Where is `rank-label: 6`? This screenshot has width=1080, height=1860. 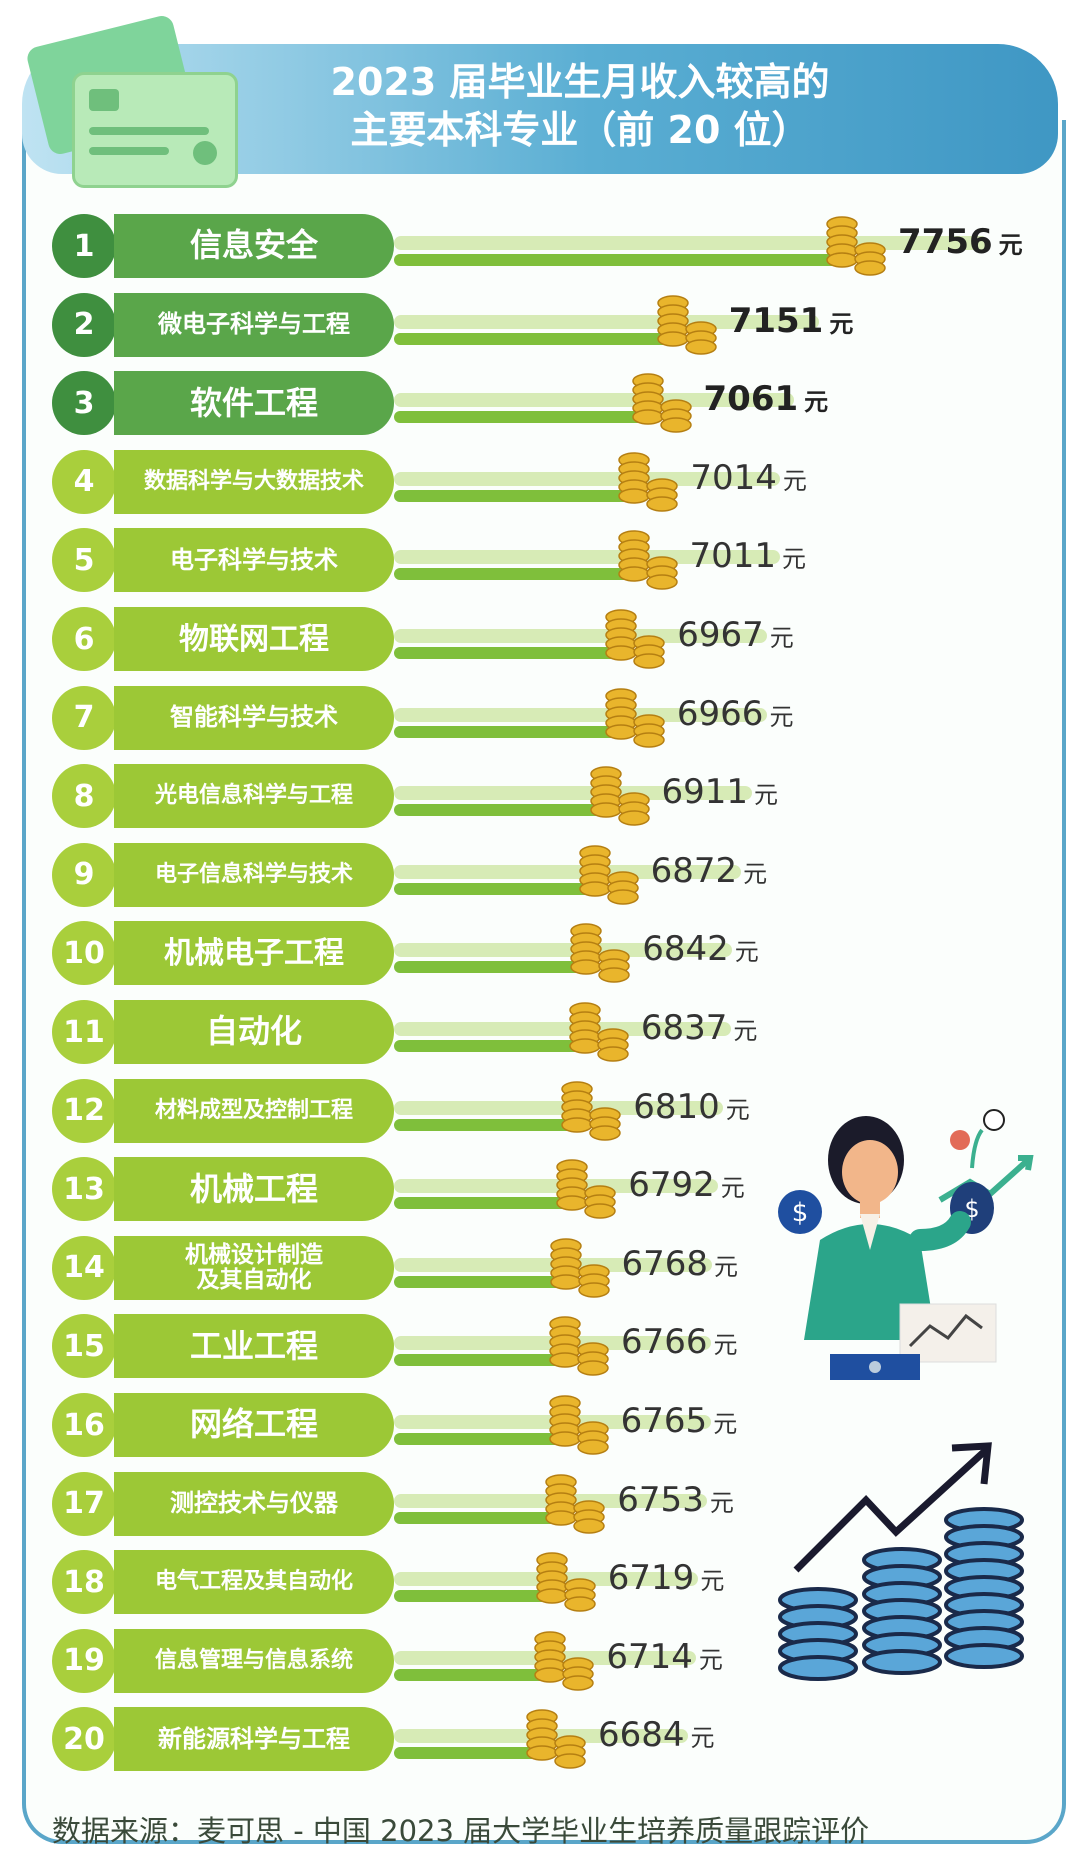 rank-label: 6 is located at coordinates (84, 639).